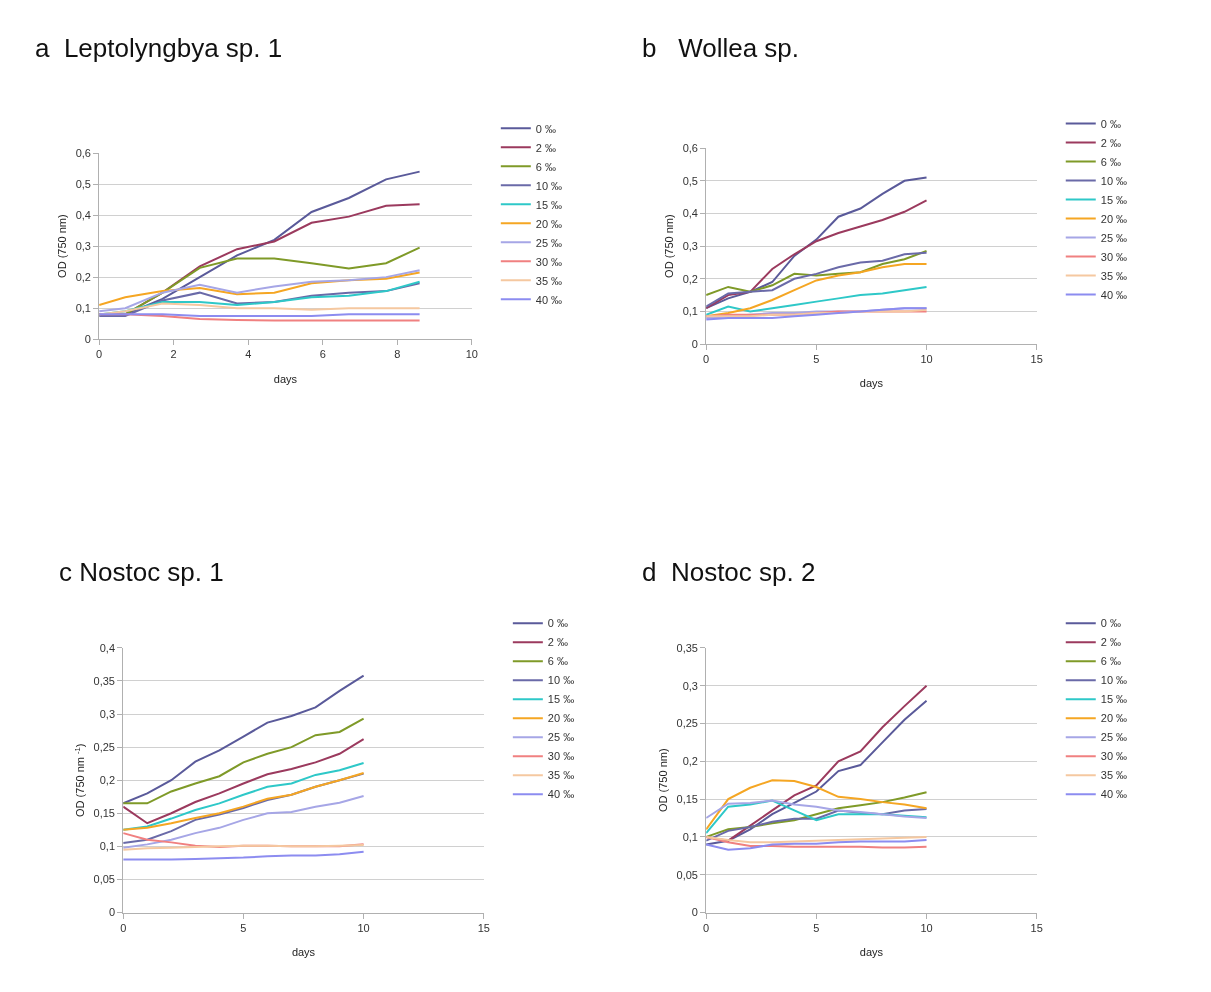 This screenshot has height=992, width=1211. I want to click on chart-title: b Wollea sp., so click(721, 48).